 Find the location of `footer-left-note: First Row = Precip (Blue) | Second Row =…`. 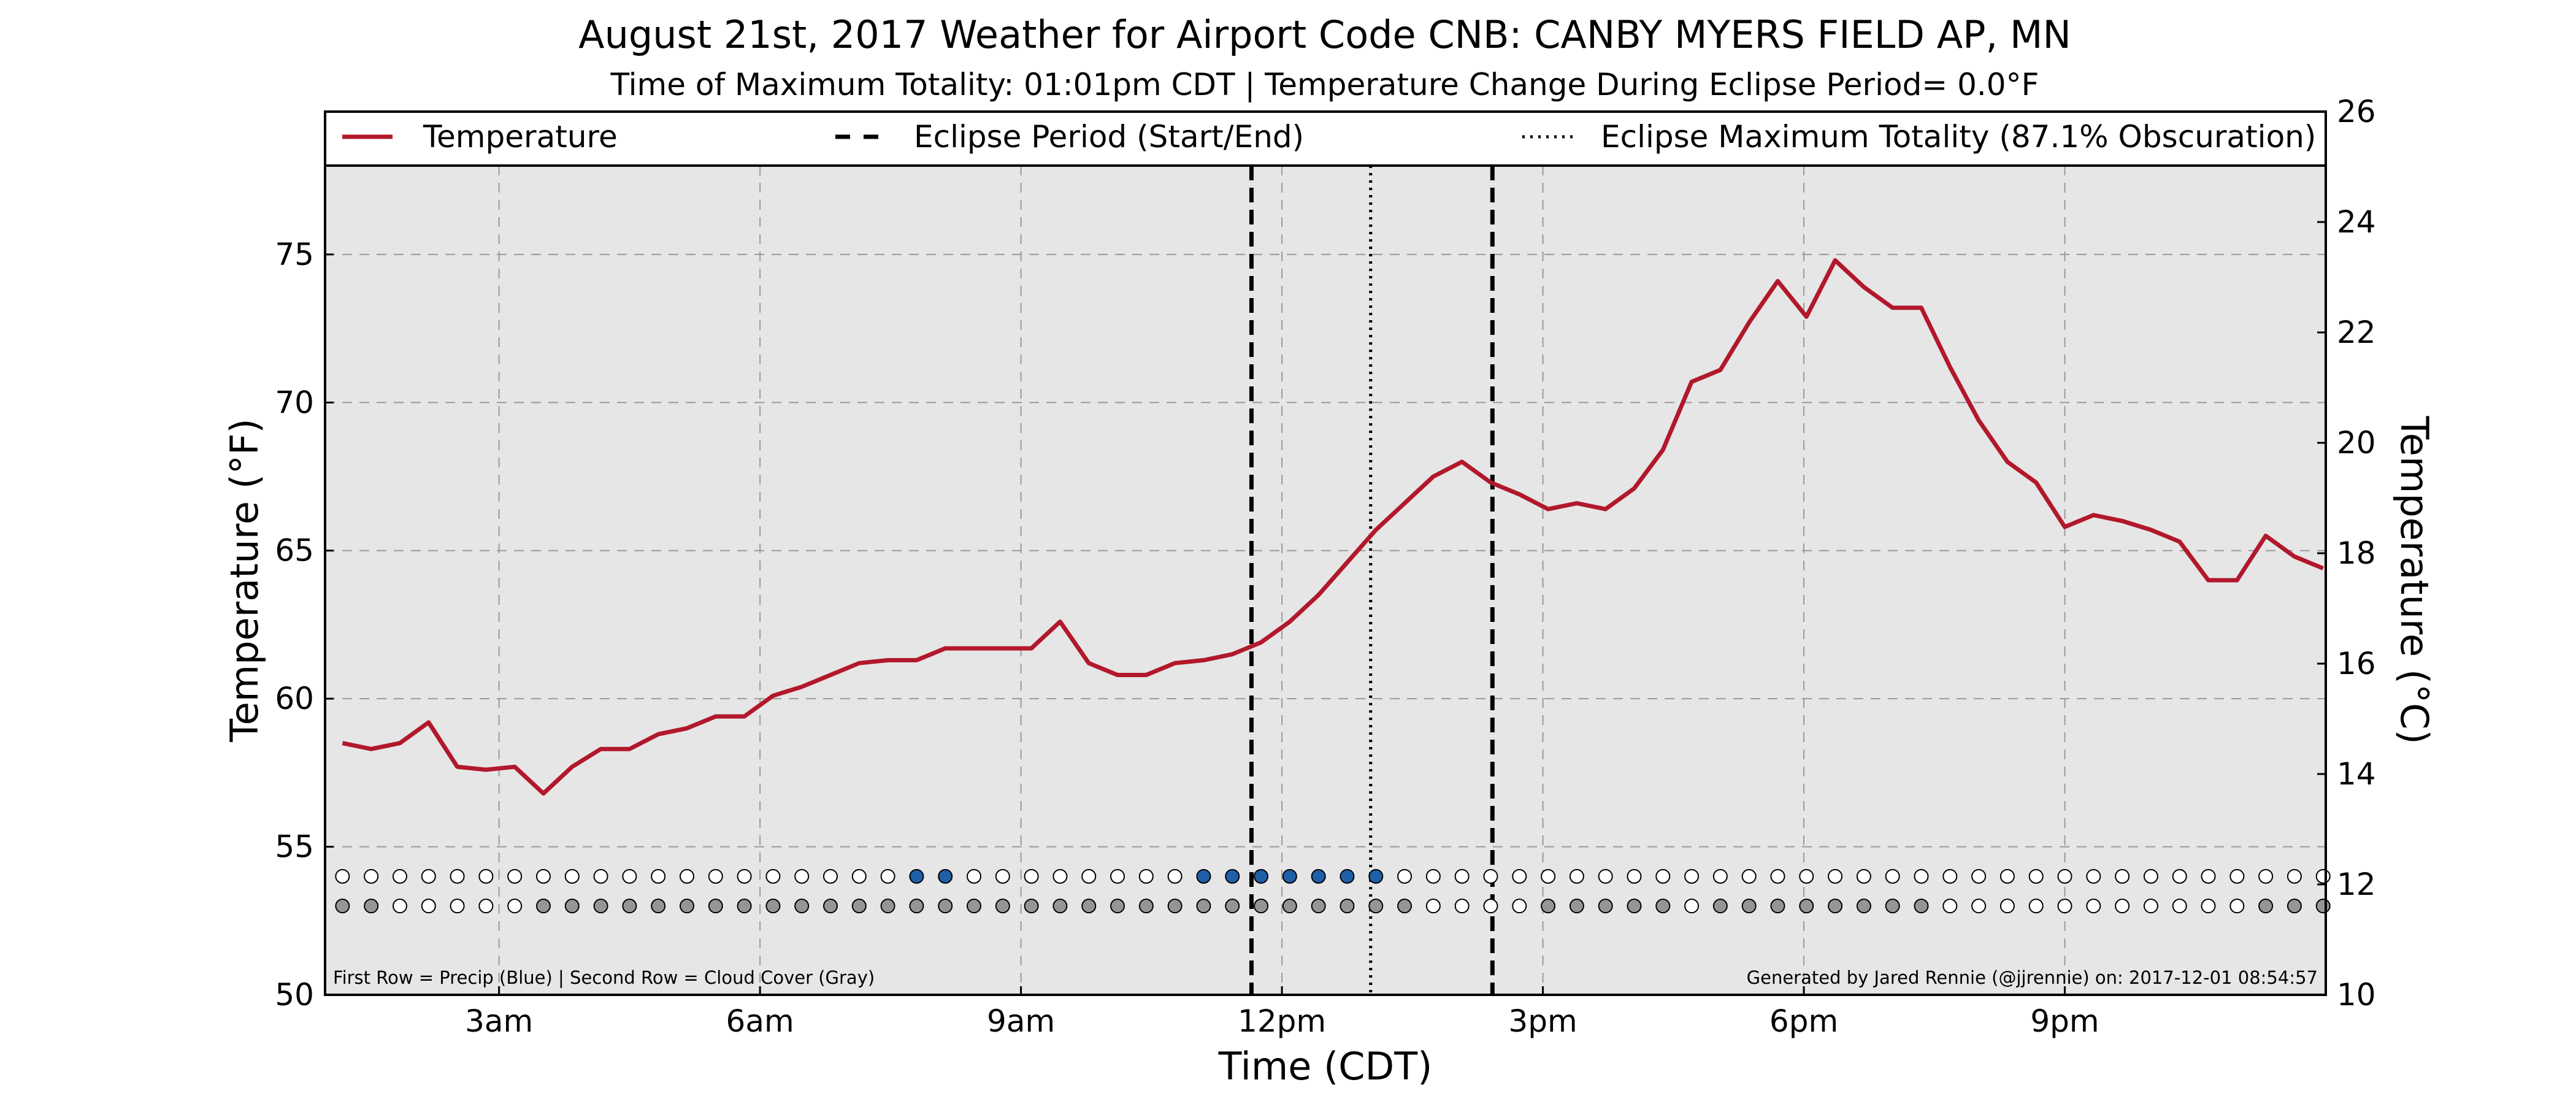

footer-left-note: First Row = Precip (Blue) | Second Row =… is located at coordinates (604, 977).